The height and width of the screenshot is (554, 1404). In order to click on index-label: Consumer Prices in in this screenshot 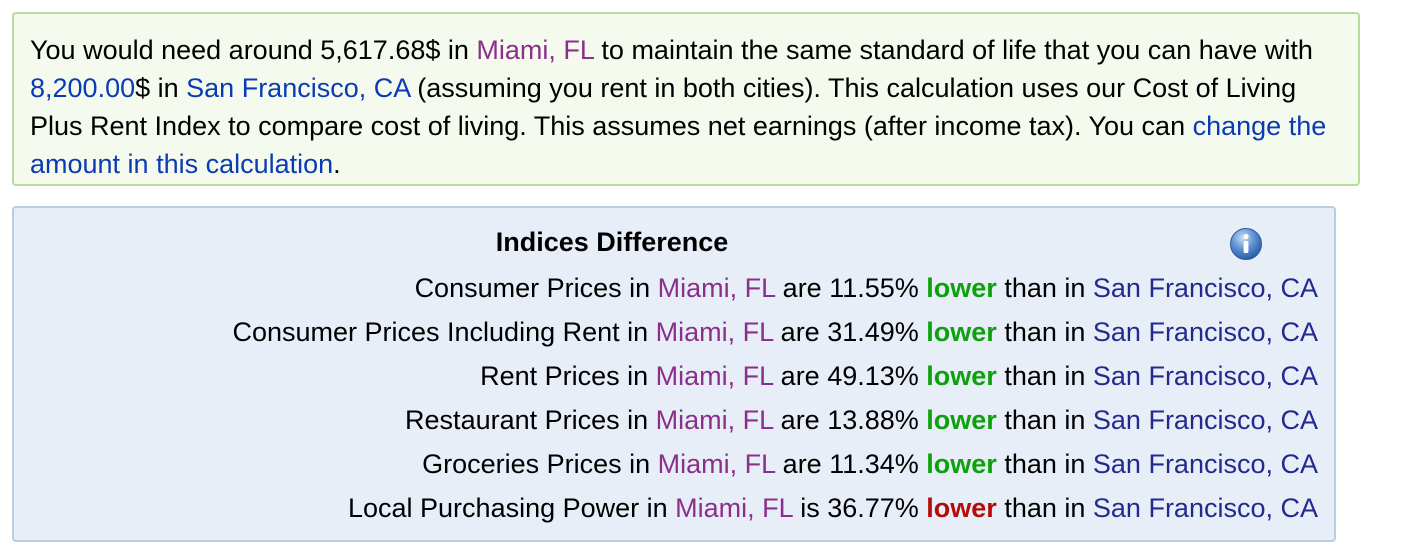, I will do `click(536, 288)`.